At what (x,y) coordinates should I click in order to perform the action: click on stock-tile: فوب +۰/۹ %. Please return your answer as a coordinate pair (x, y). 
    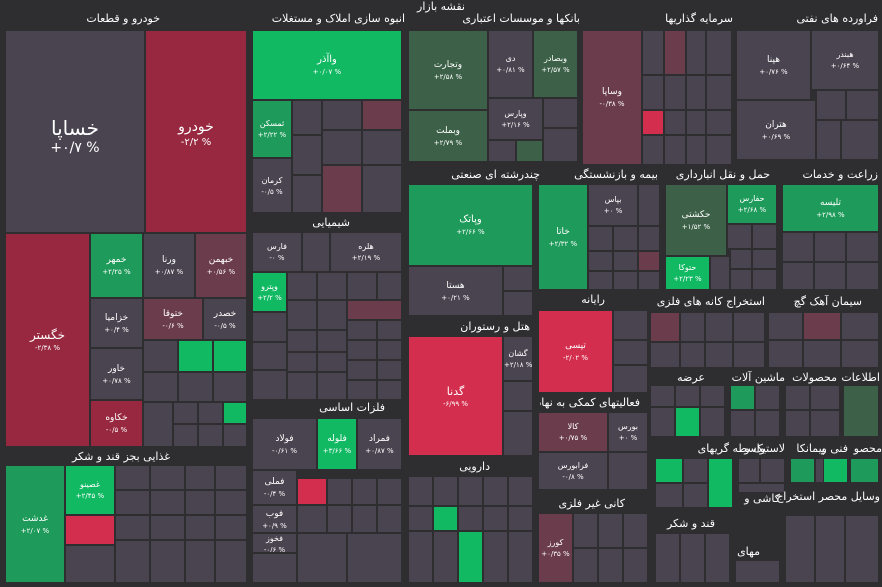
    Looking at the image, I should click on (274, 519).